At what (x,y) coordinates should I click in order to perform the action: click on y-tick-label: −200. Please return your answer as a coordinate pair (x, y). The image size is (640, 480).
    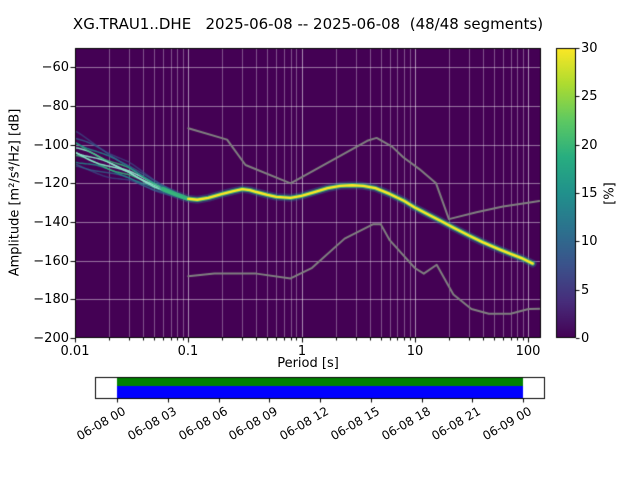
    Looking at the image, I should click on (51, 338).